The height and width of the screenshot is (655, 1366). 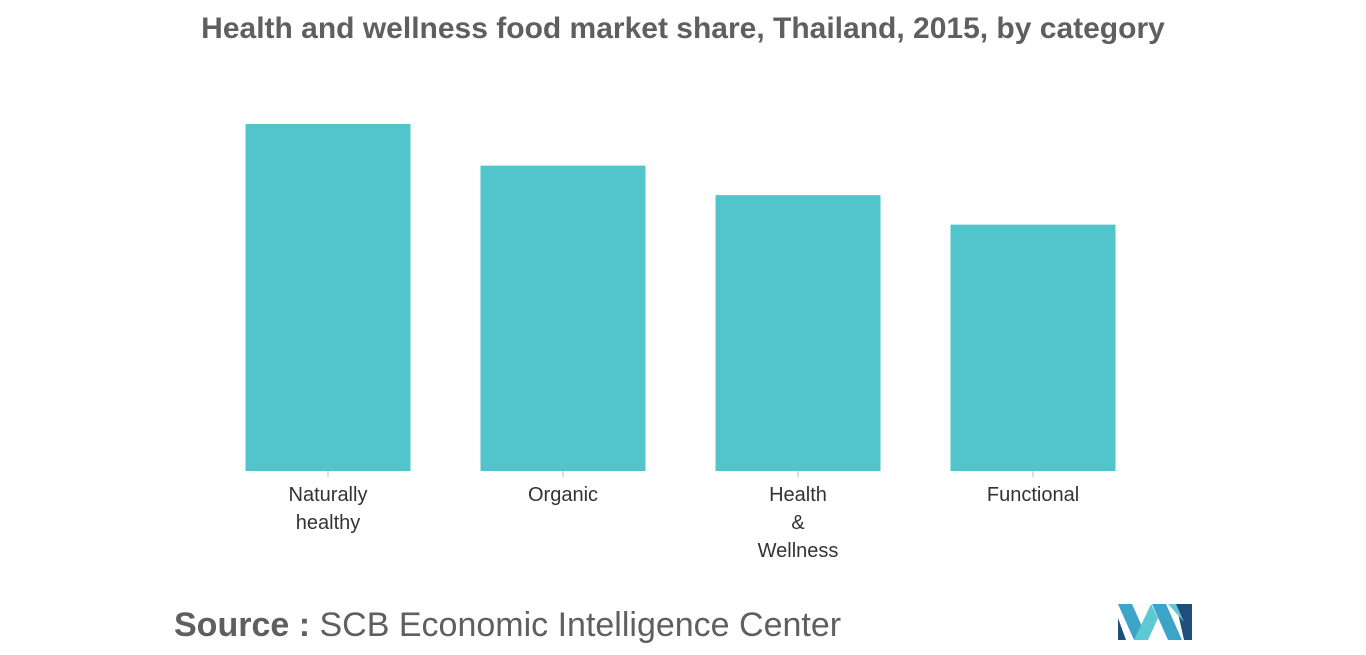 I want to click on x-tick-label-line: &, so click(x=798, y=523).